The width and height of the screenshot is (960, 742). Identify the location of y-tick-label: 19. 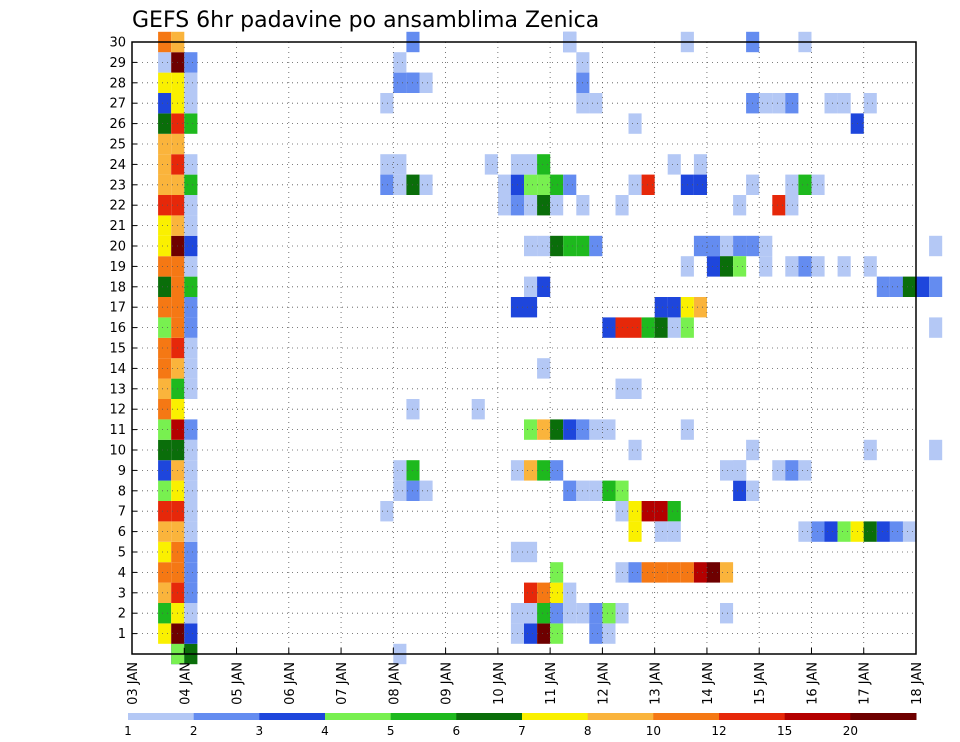
(117, 267).